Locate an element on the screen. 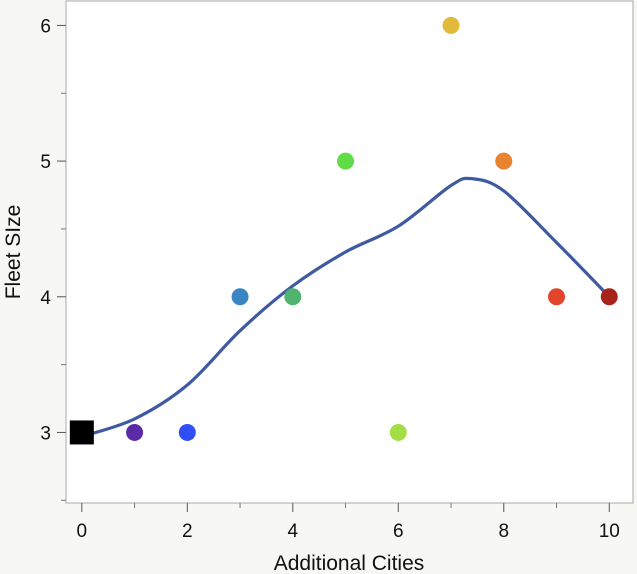  y-axis: 3 4 5 6 is located at coordinates (53, 258).